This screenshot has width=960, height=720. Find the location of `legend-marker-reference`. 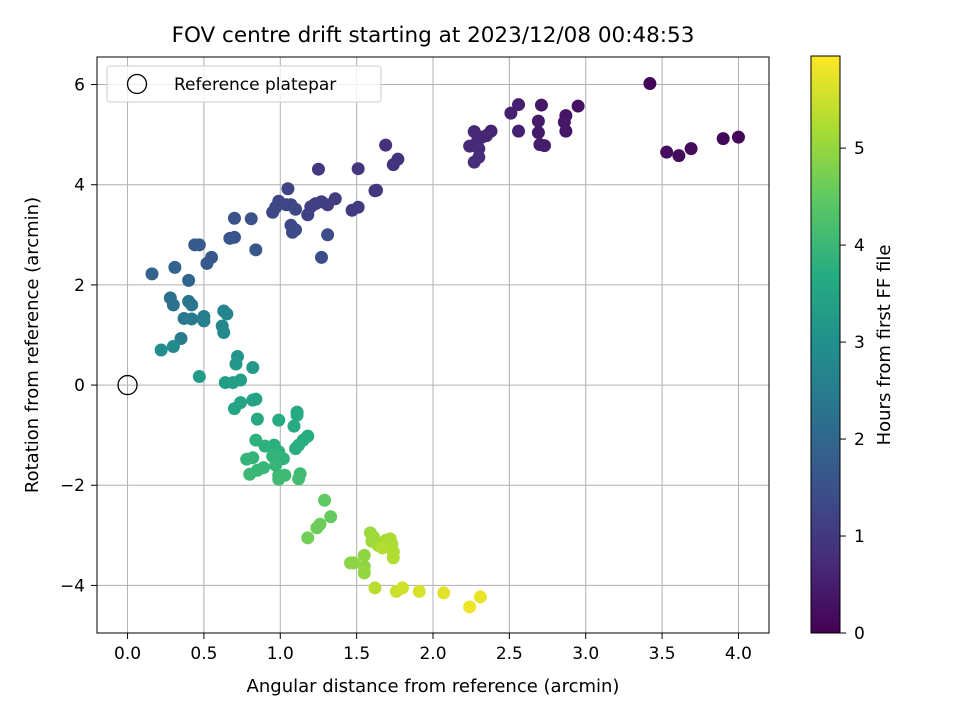

legend-marker-reference is located at coordinates (137, 84).